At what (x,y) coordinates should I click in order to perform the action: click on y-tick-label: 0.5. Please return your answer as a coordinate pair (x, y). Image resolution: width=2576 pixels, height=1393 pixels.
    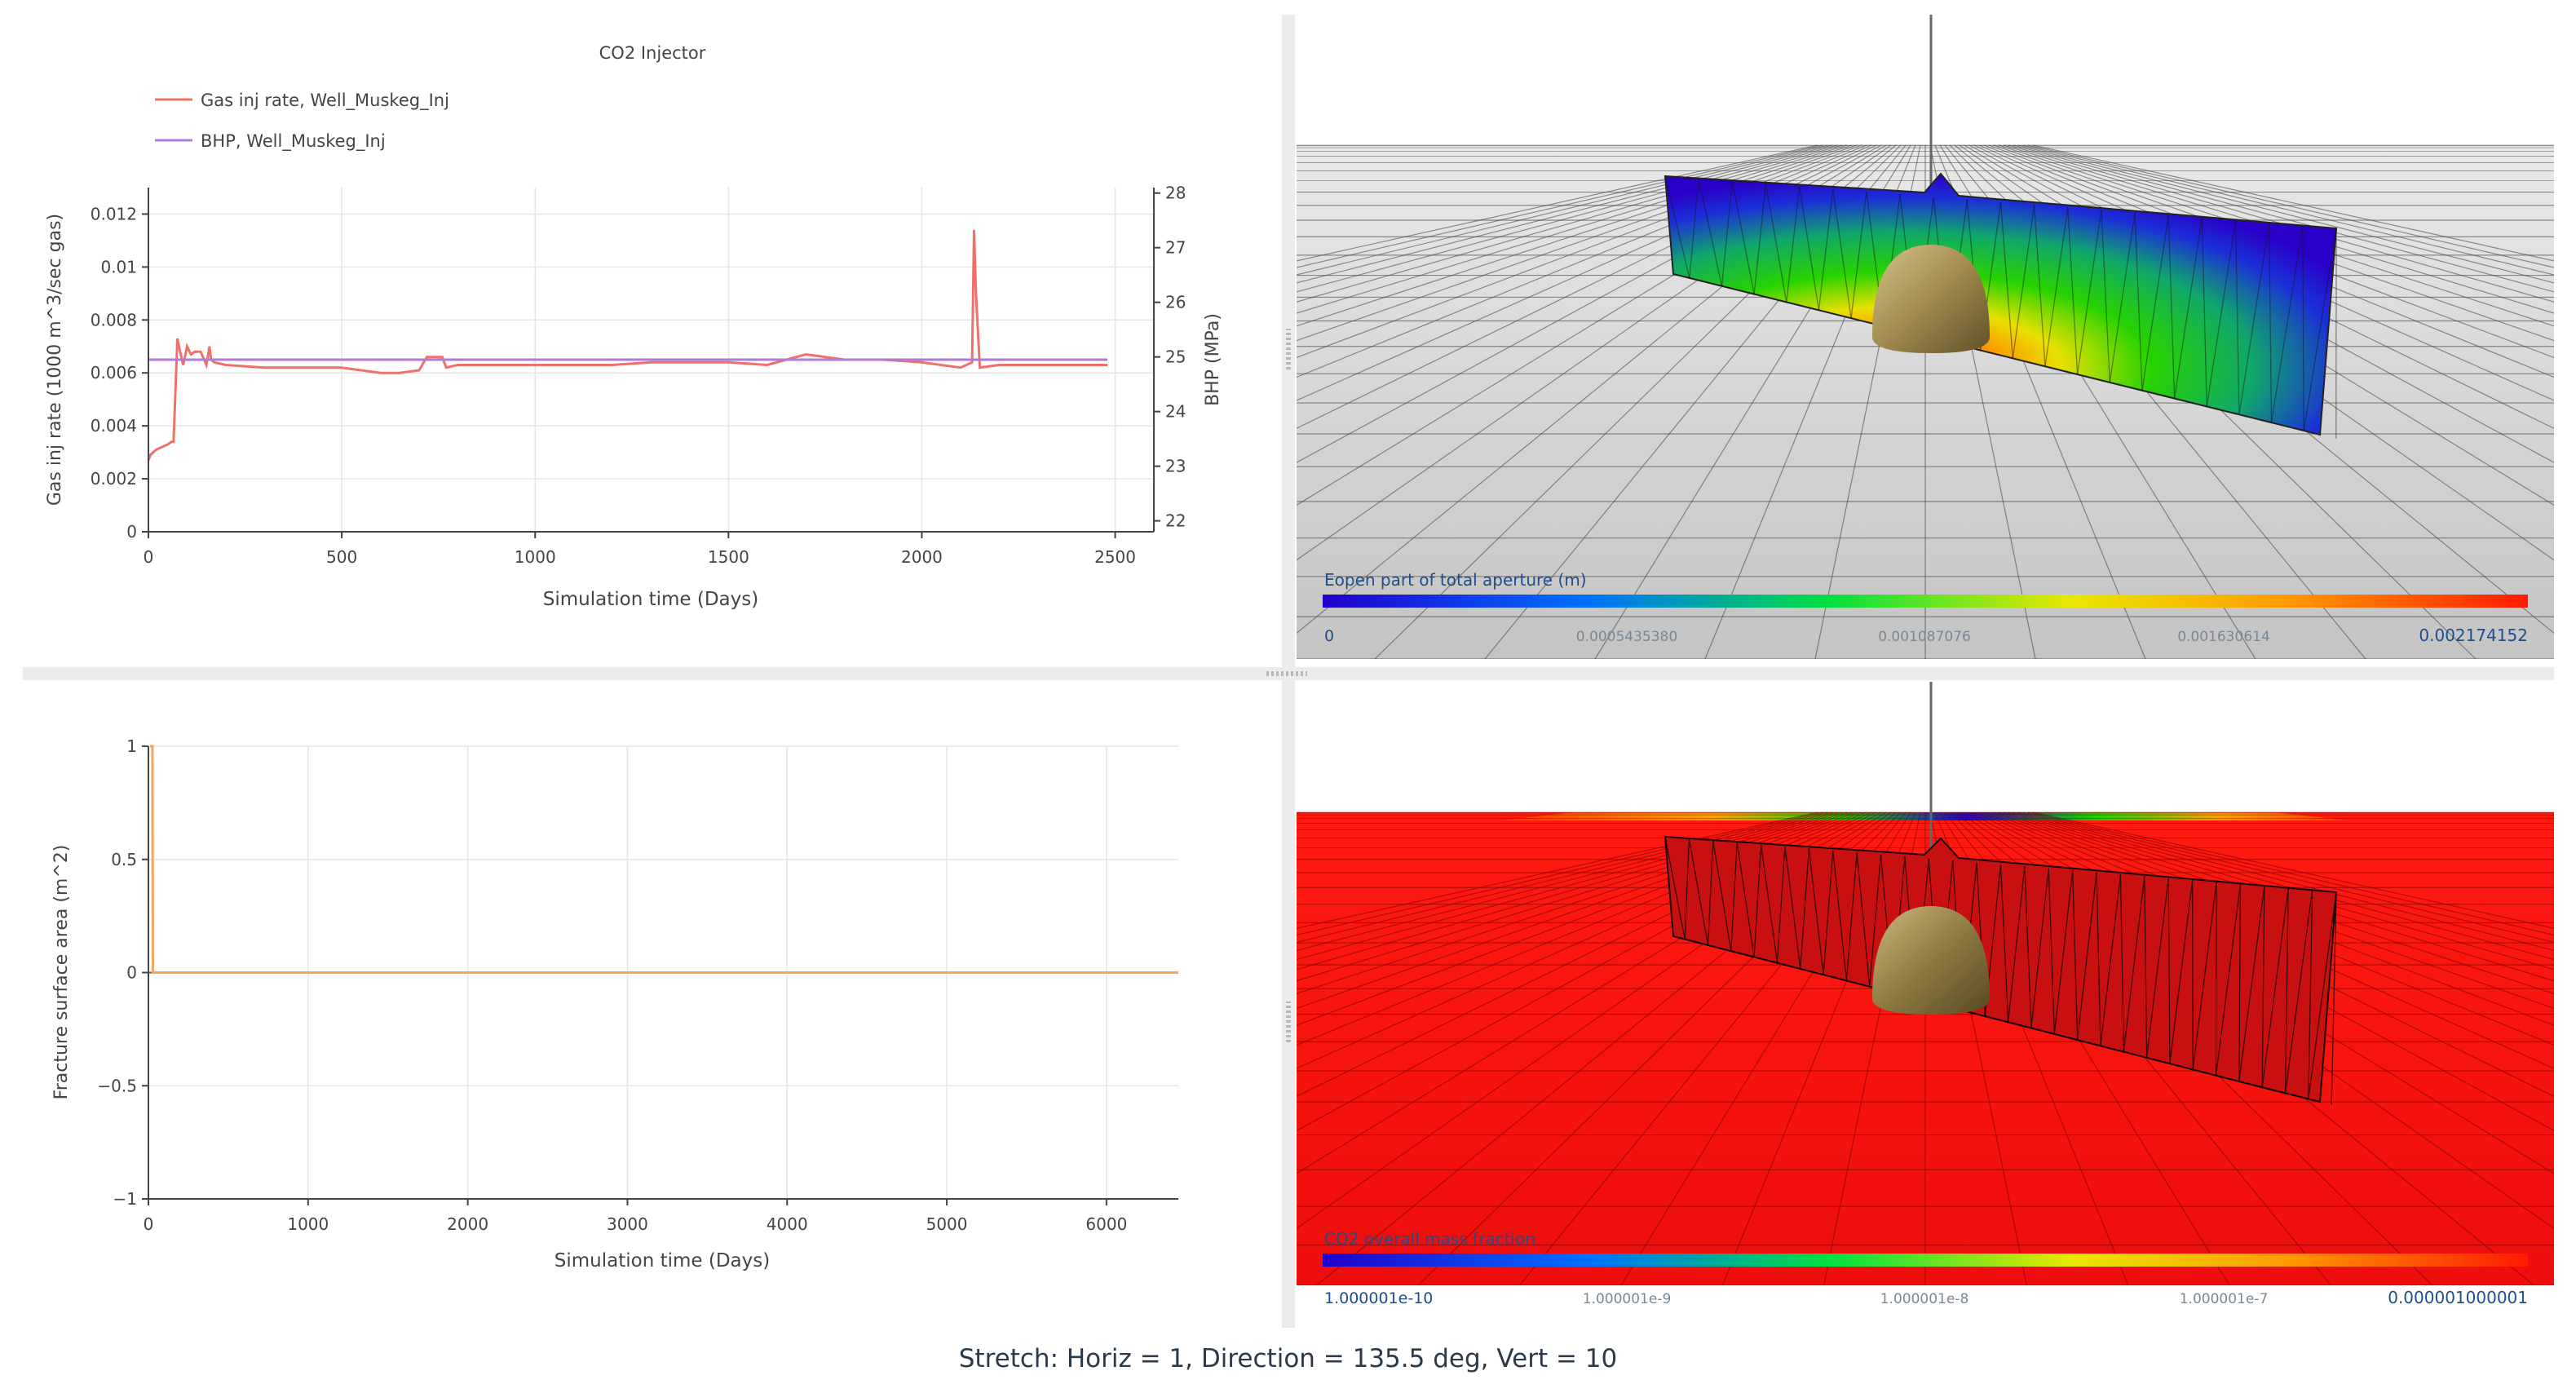
    Looking at the image, I should click on (124, 859).